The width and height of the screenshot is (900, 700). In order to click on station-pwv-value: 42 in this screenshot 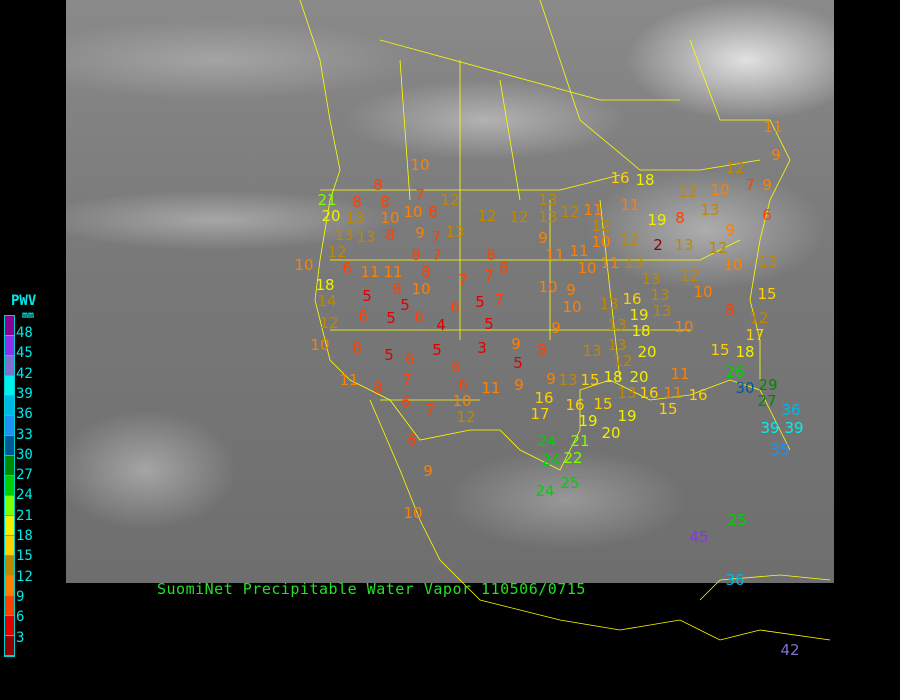, I will do `click(789, 650)`.